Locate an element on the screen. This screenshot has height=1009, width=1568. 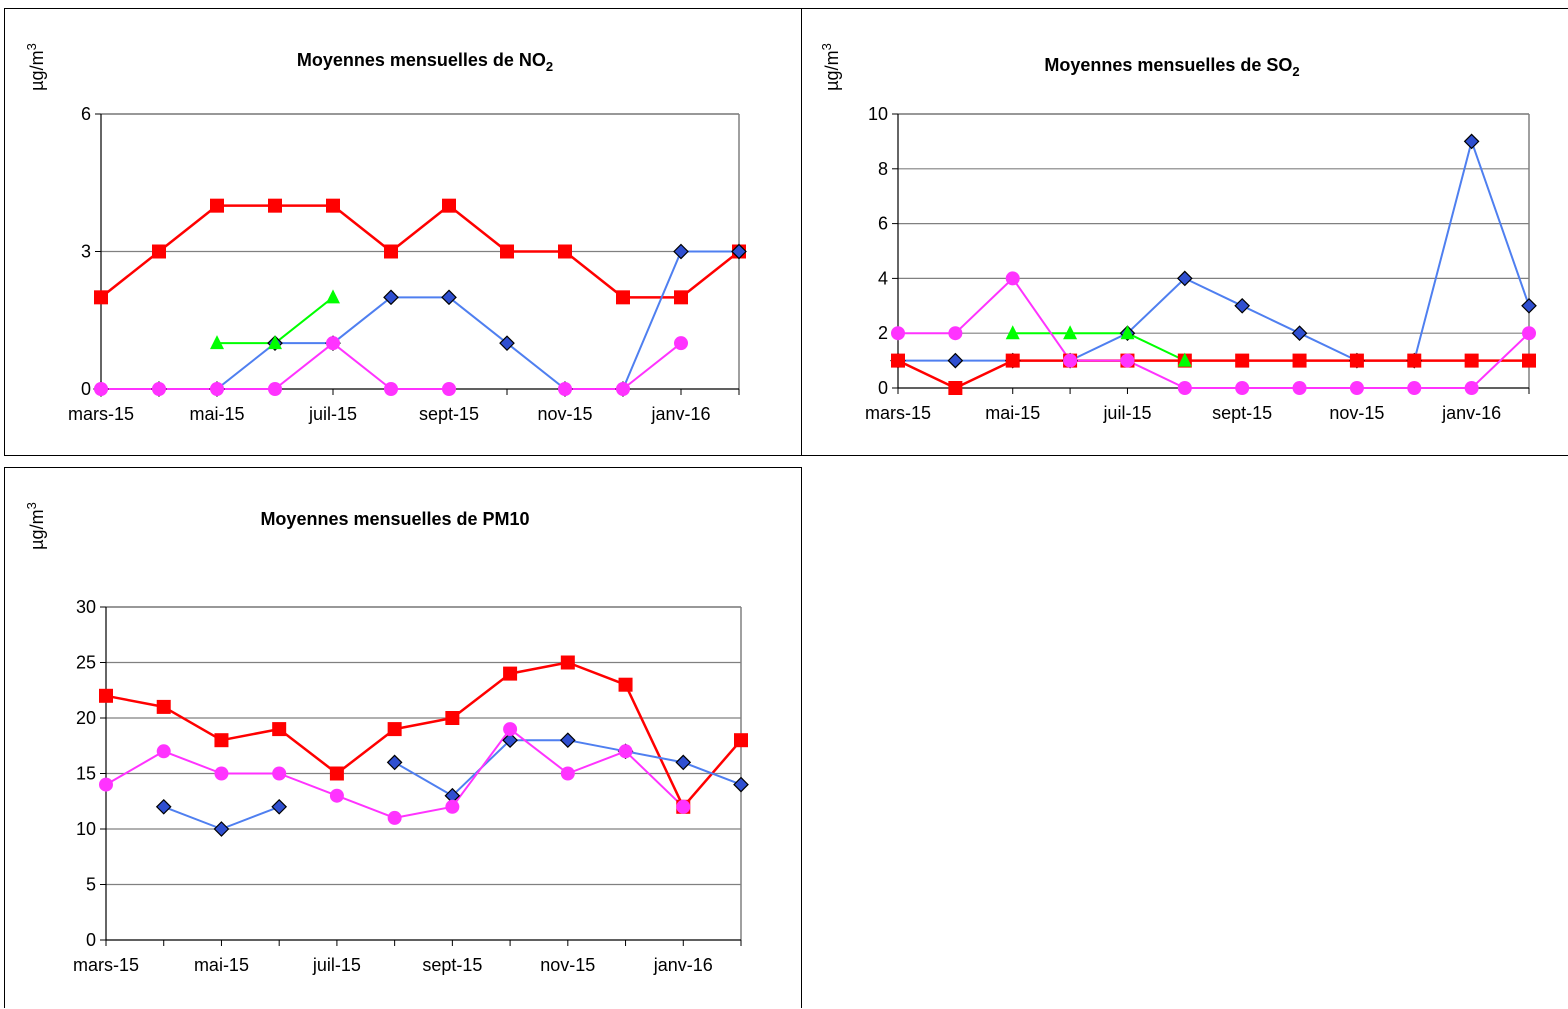
chart-title: Moyennes mensuelles de SO2 is located at coordinates (1171, 67).